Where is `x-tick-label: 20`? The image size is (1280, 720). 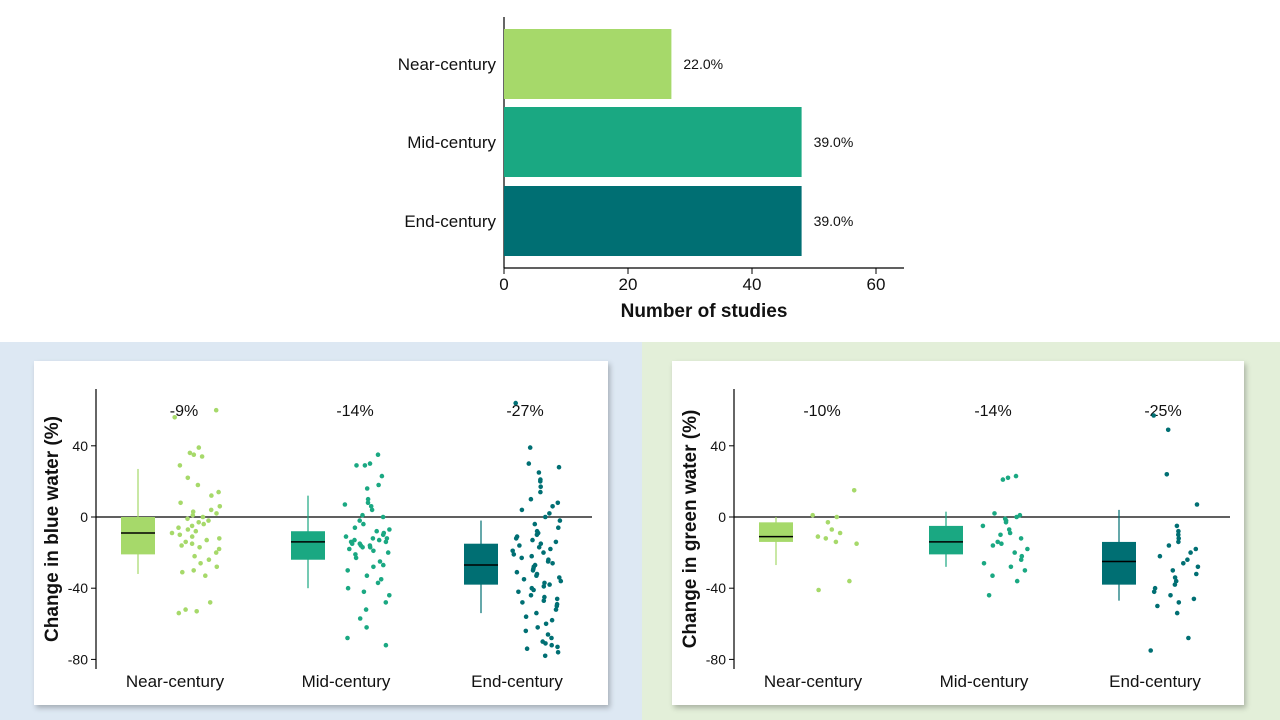 x-tick-label: 20 is located at coordinates (628, 284).